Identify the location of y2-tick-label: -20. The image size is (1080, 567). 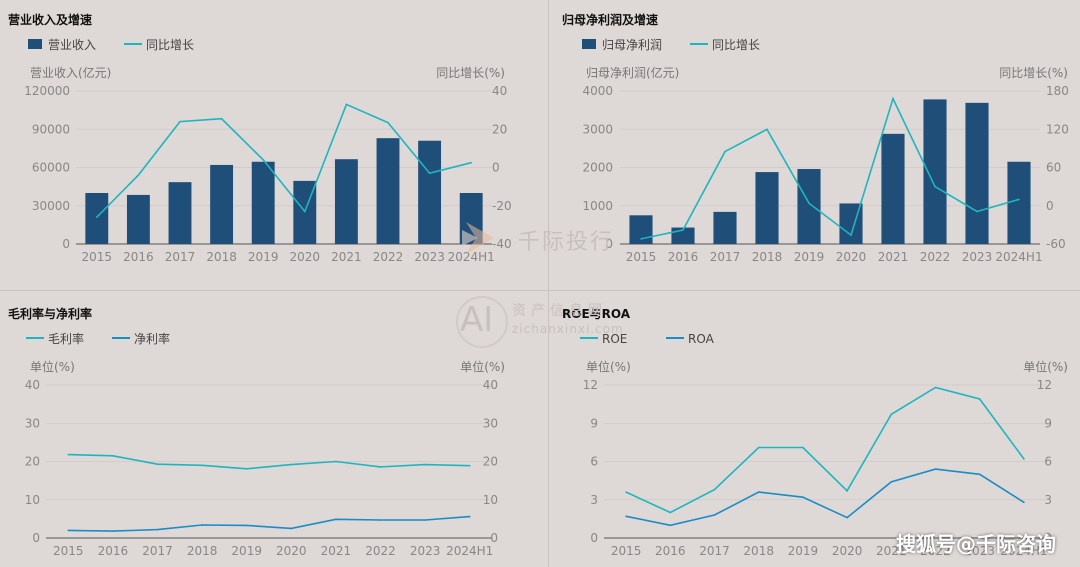
(502, 206).